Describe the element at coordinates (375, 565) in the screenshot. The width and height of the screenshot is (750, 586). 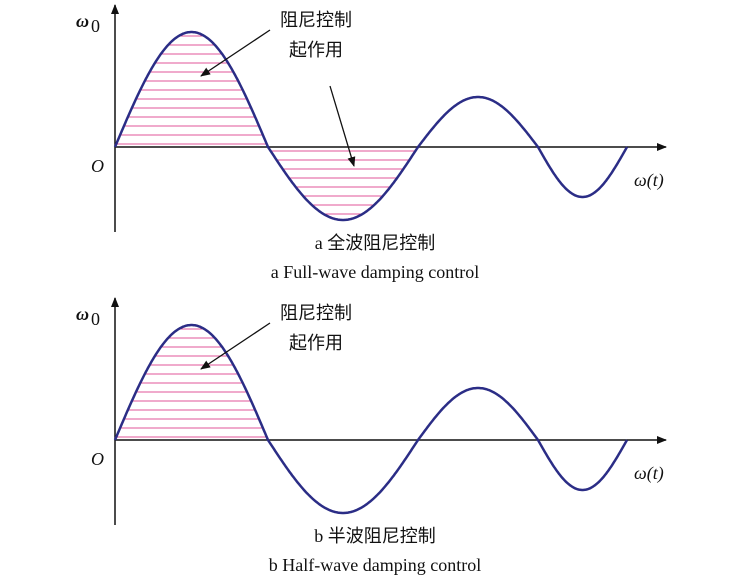
I see `caption-en: b Half-wave damping control` at that location.